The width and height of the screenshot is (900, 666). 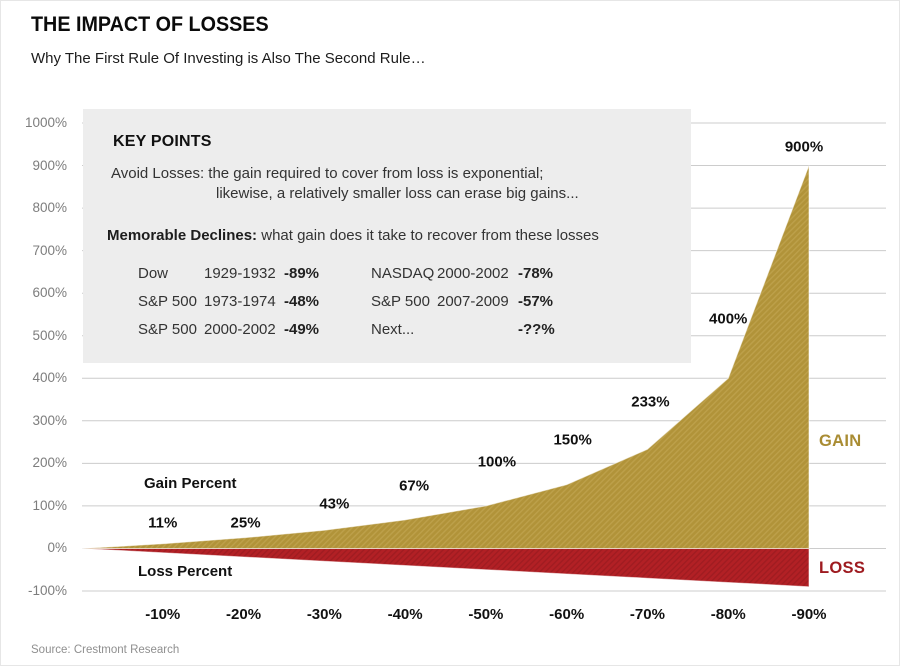 I want to click on decline-row: S&P 500 1973-1974 -48%, so click(x=228, y=301).